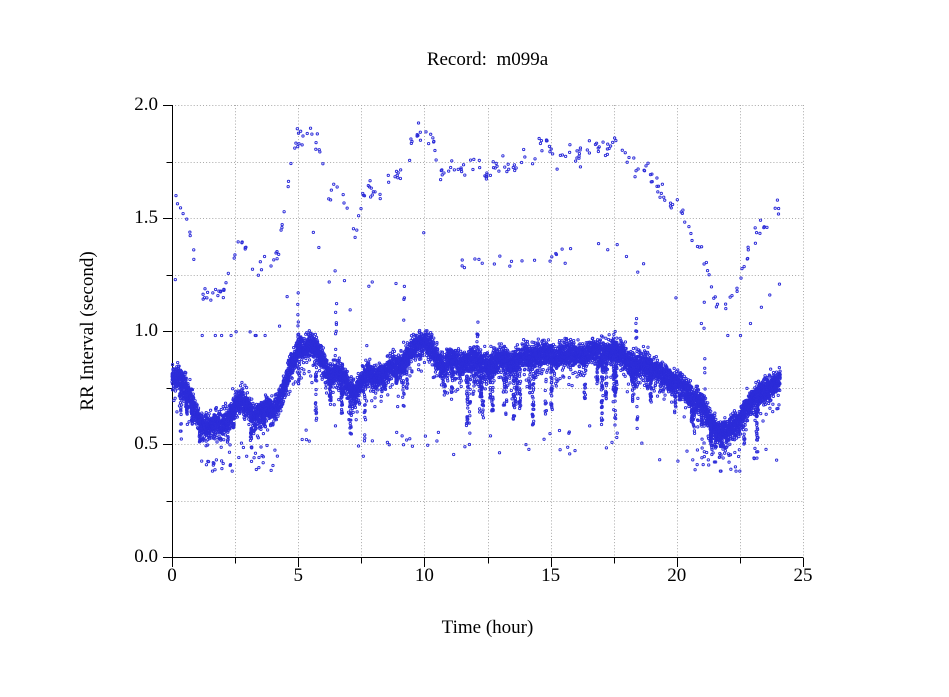  What do you see at coordinates (551, 575) in the screenshot?
I see `x-tick-label: 15` at bounding box center [551, 575].